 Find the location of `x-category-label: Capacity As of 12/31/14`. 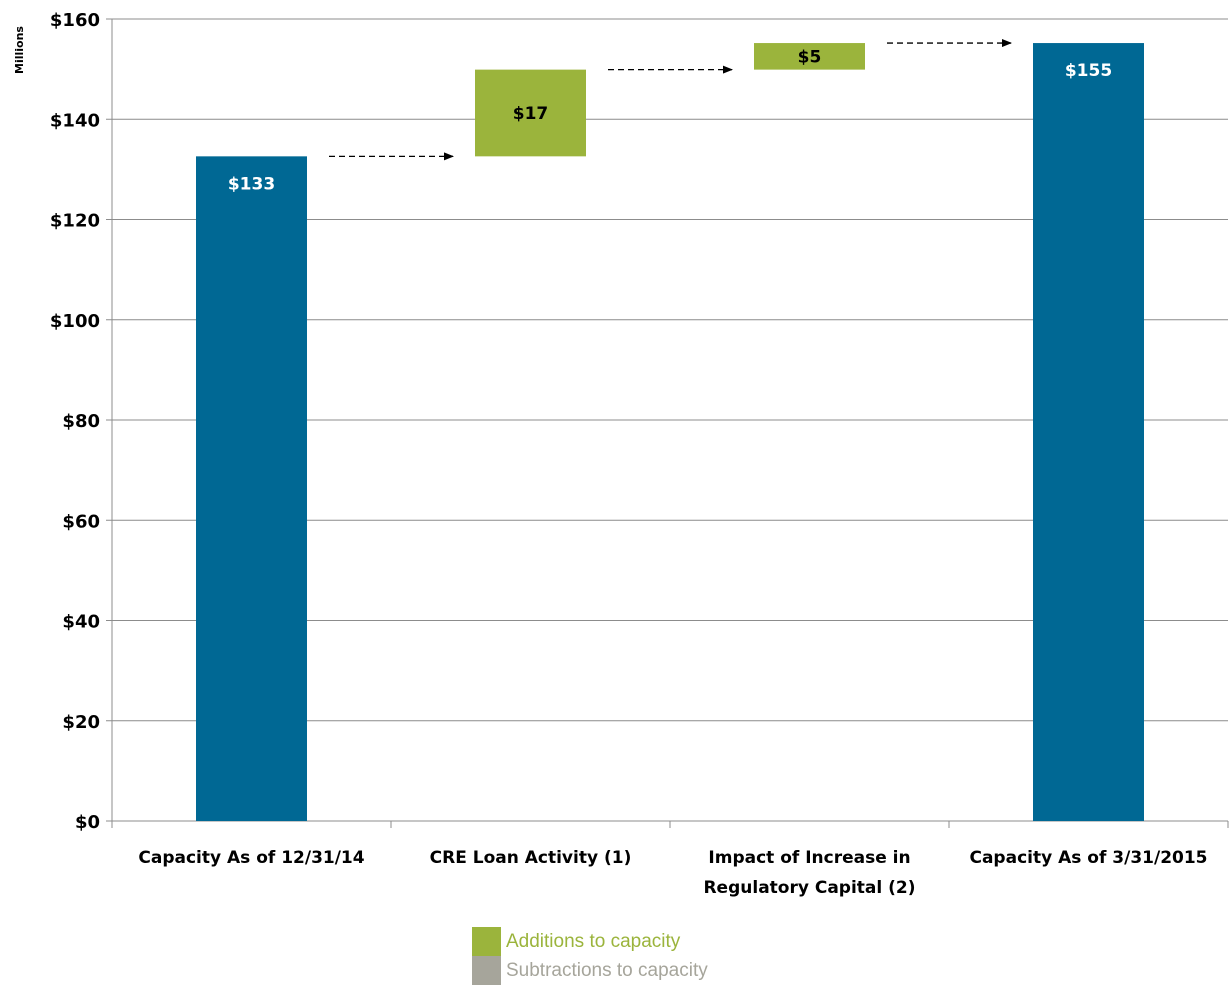

x-category-label: Capacity As of 12/31/14 is located at coordinates (251, 858).